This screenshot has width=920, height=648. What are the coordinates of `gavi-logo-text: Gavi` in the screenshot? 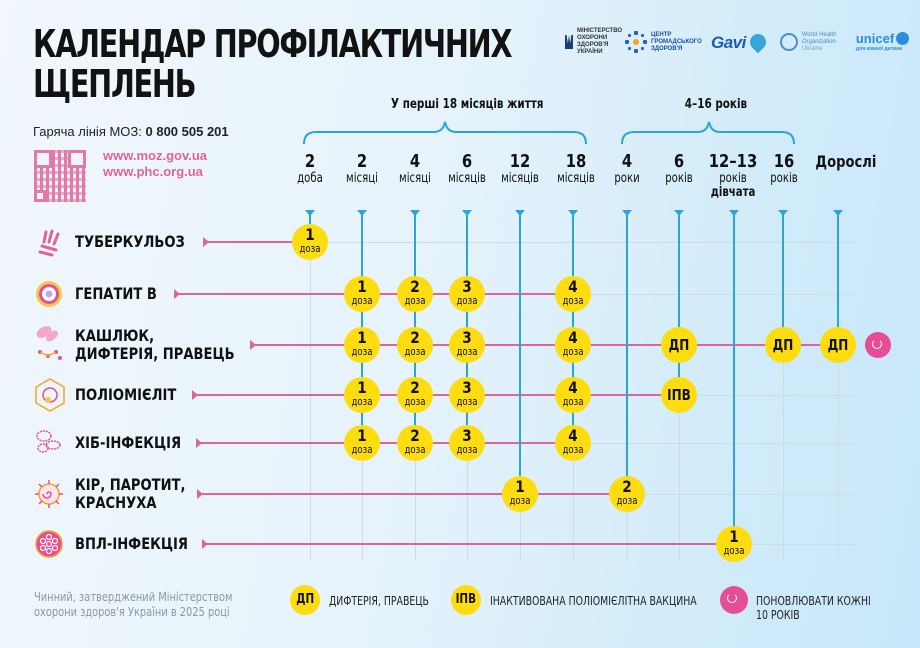 It's located at (728, 42).